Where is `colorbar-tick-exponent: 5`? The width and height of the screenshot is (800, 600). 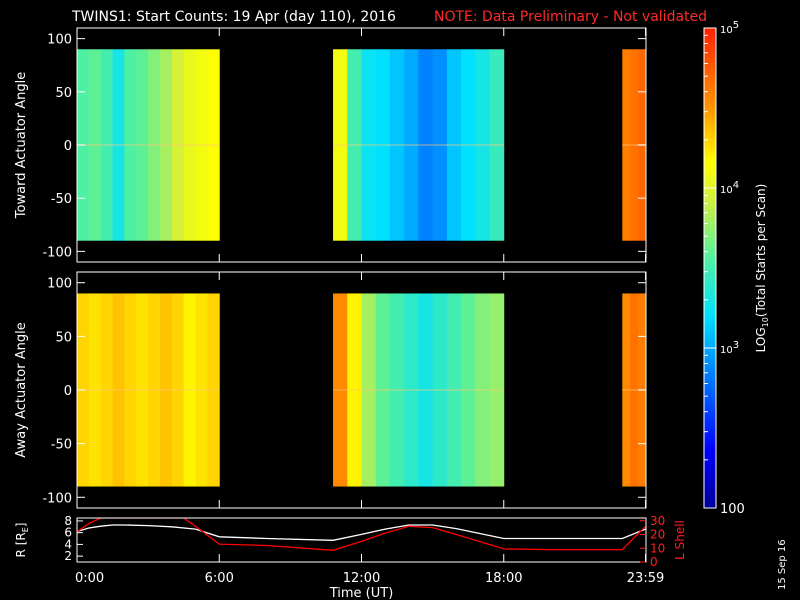
colorbar-tick-exponent: 5 is located at coordinates (736, 25).